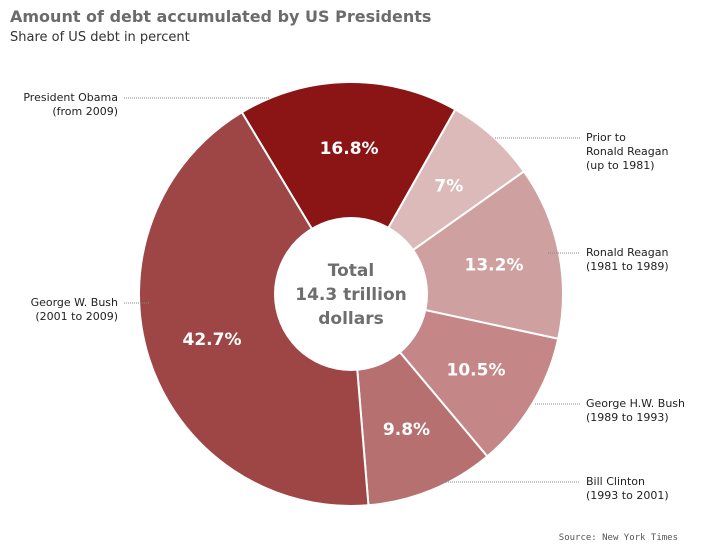  Describe the element at coordinates (615, 481) in the screenshot. I see `slice-category-label: Bill Clinton` at that location.